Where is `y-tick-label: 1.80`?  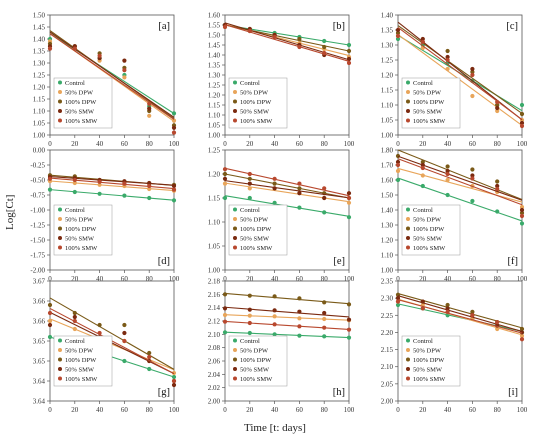
y-tick-label: 1.80 is located at coordinates (387, 151).